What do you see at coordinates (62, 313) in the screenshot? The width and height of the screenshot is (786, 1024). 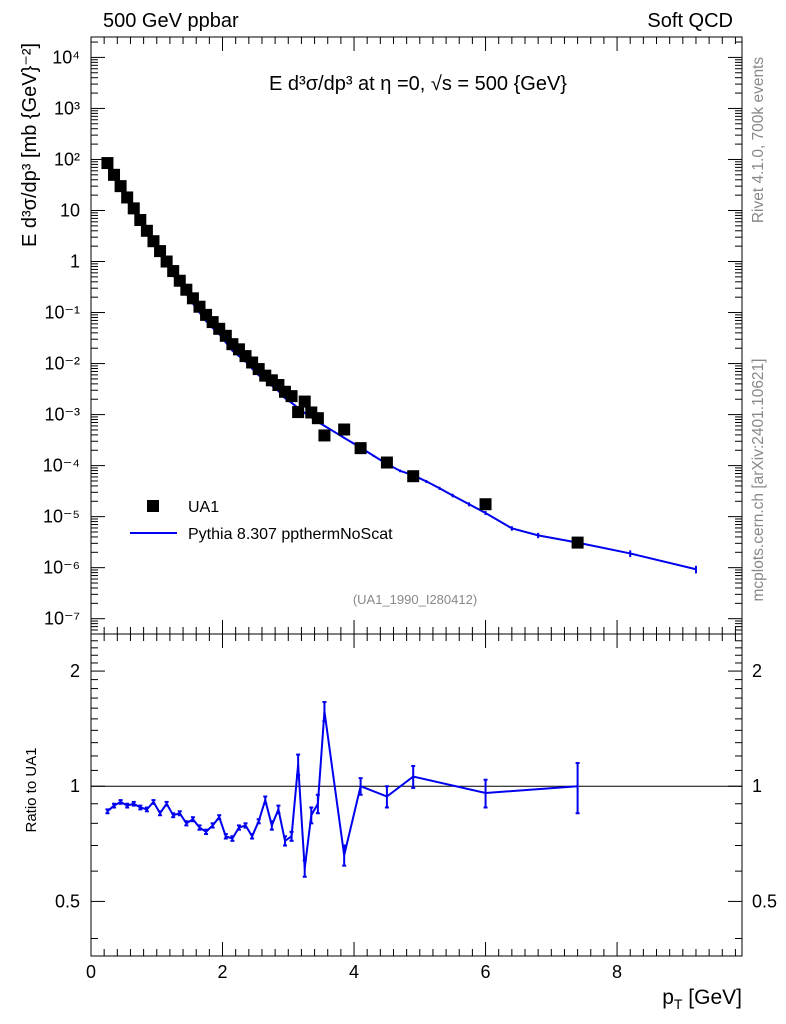 I see `main-y-tick-label: 10⁻¹` at bounding box center [62, 313].